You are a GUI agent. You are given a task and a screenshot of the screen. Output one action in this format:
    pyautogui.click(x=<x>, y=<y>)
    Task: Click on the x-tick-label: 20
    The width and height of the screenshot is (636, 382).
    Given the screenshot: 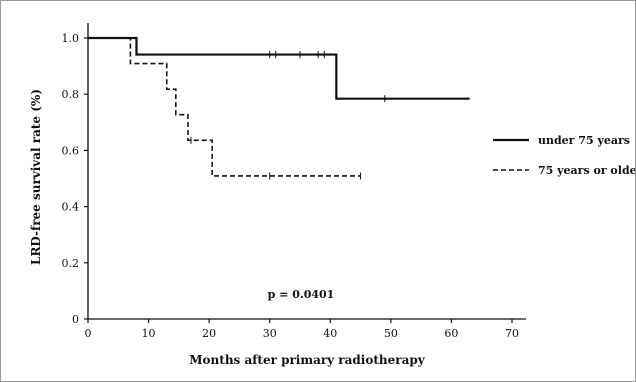 What is the action you would take?
    pyautogui.click(x=209, y=333)
    